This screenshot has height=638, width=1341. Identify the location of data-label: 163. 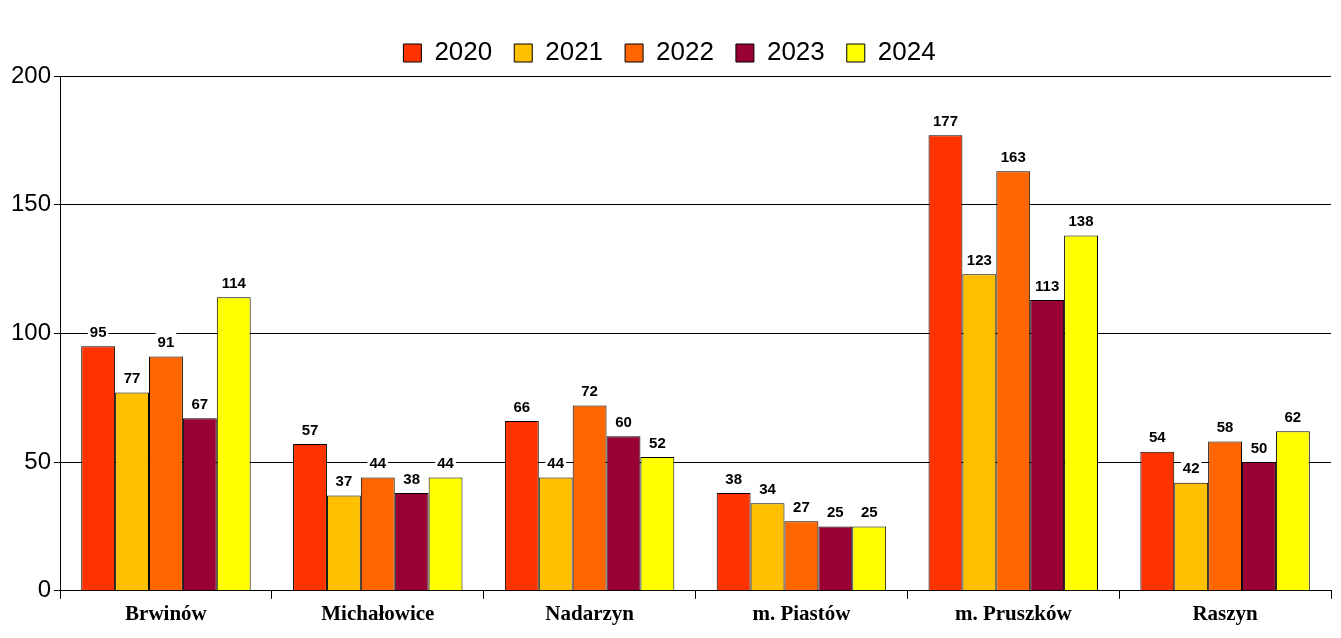
(1013, 156).